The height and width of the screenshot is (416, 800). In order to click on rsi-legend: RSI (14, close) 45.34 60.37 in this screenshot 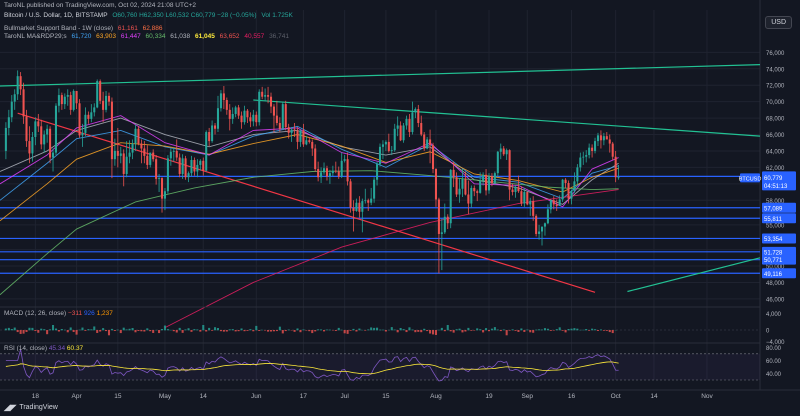, I will do `click(43, 348)`.